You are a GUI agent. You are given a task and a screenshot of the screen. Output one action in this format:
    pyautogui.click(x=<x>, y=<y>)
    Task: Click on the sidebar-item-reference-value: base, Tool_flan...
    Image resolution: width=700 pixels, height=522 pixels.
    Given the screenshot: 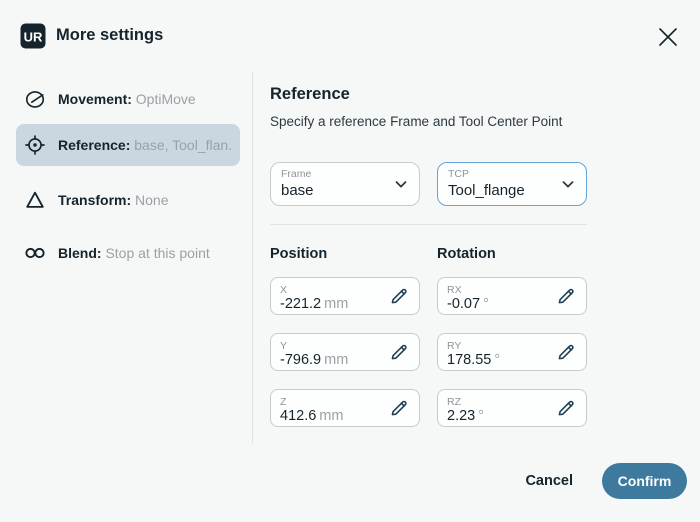 What is the action you would take?
    pyautogui.click(x=183, y=145)
    